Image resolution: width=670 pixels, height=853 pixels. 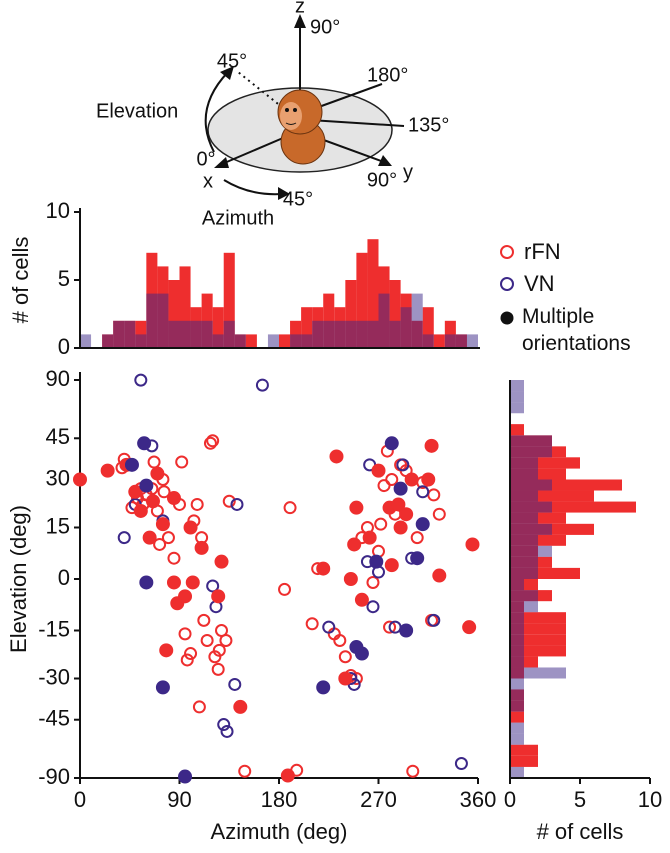 What do you see at coordinates (137, 111) in the screenshot?
I see `diagram-label: Elevation` at bounding box center [137, 111].